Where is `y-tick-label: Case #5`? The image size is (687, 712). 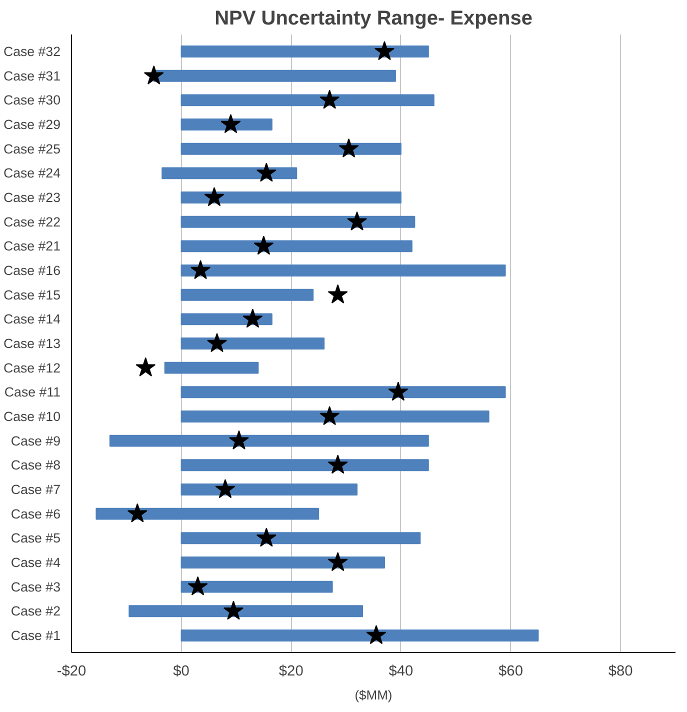
y-tick-label: Case #5 is located at coordinates (35, 538).